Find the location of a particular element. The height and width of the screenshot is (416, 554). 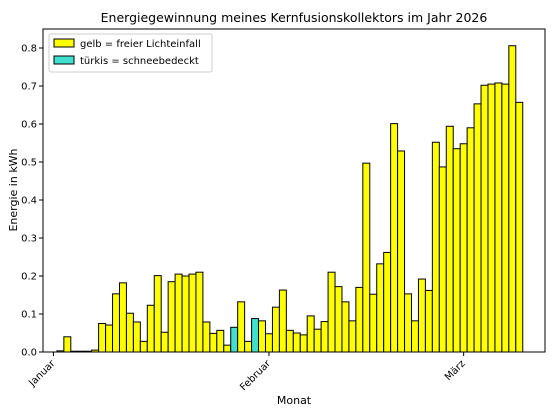

legend-box is located at coordinates (130, 53).